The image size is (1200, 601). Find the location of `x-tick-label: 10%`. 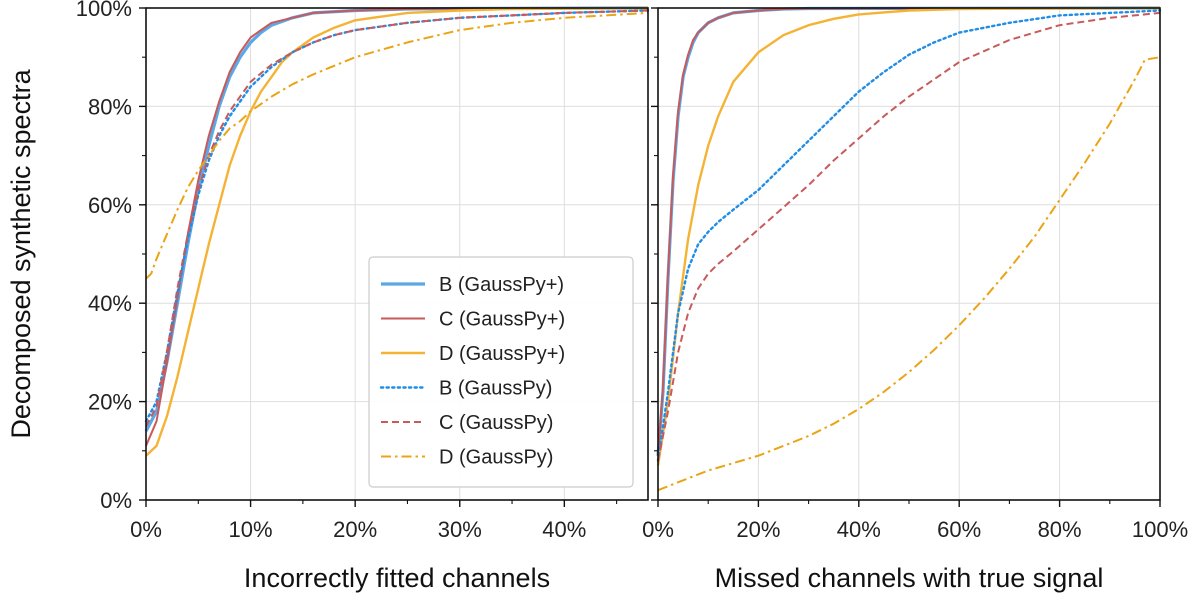

x-tick-label: 10% is located at coordinates (251, 529).